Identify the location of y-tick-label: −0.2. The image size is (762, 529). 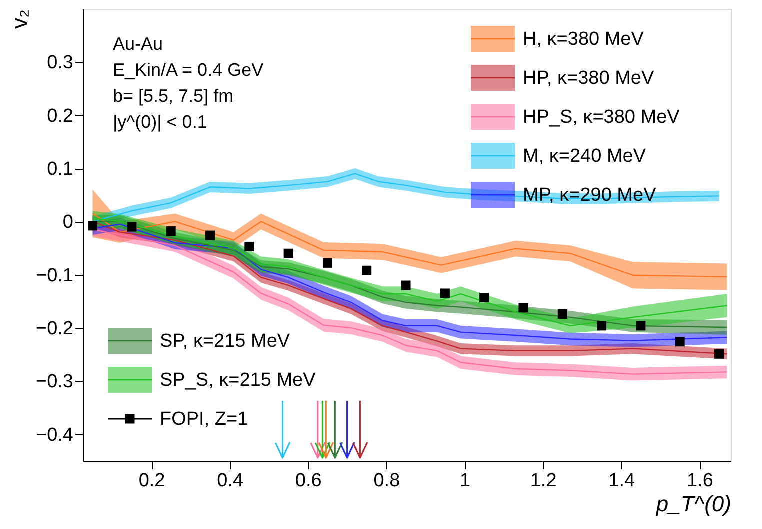
(55, 329).